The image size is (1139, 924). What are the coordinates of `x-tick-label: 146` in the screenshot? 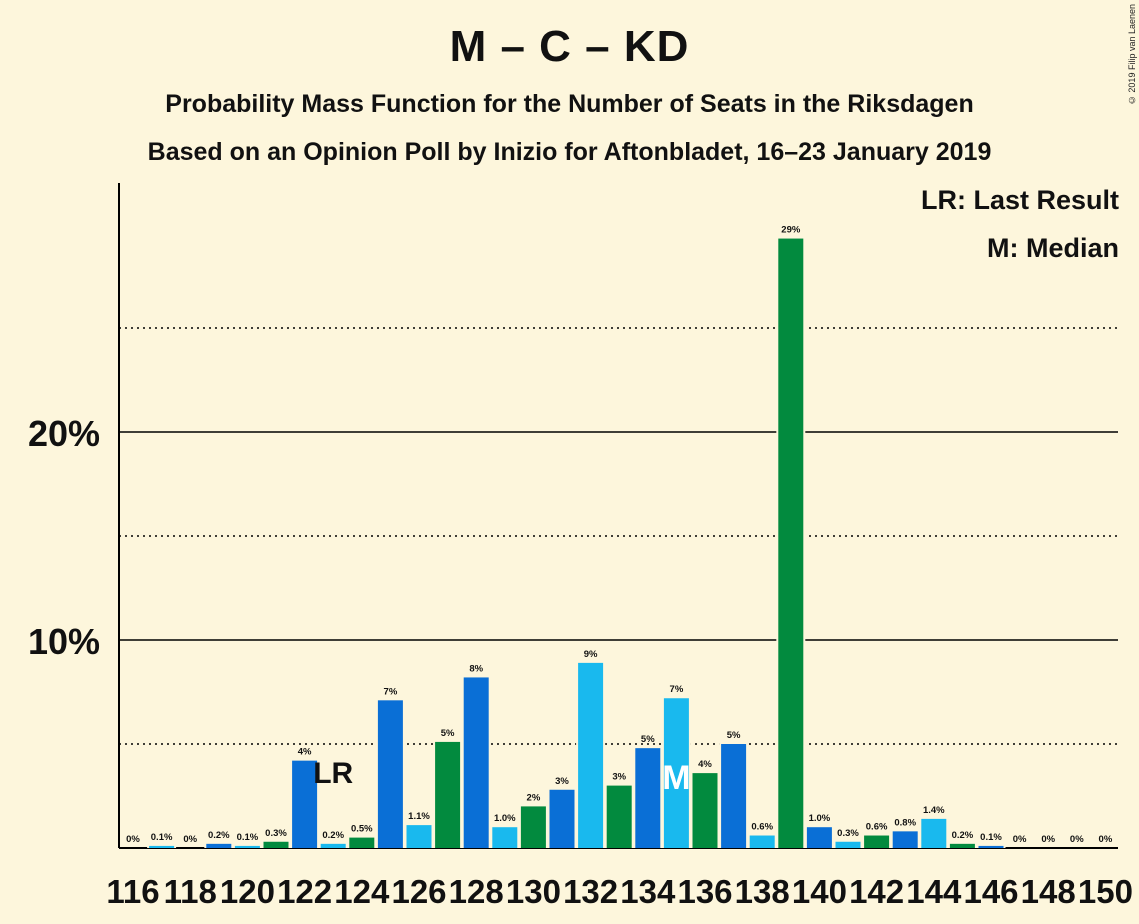 It's located at (990, 891).